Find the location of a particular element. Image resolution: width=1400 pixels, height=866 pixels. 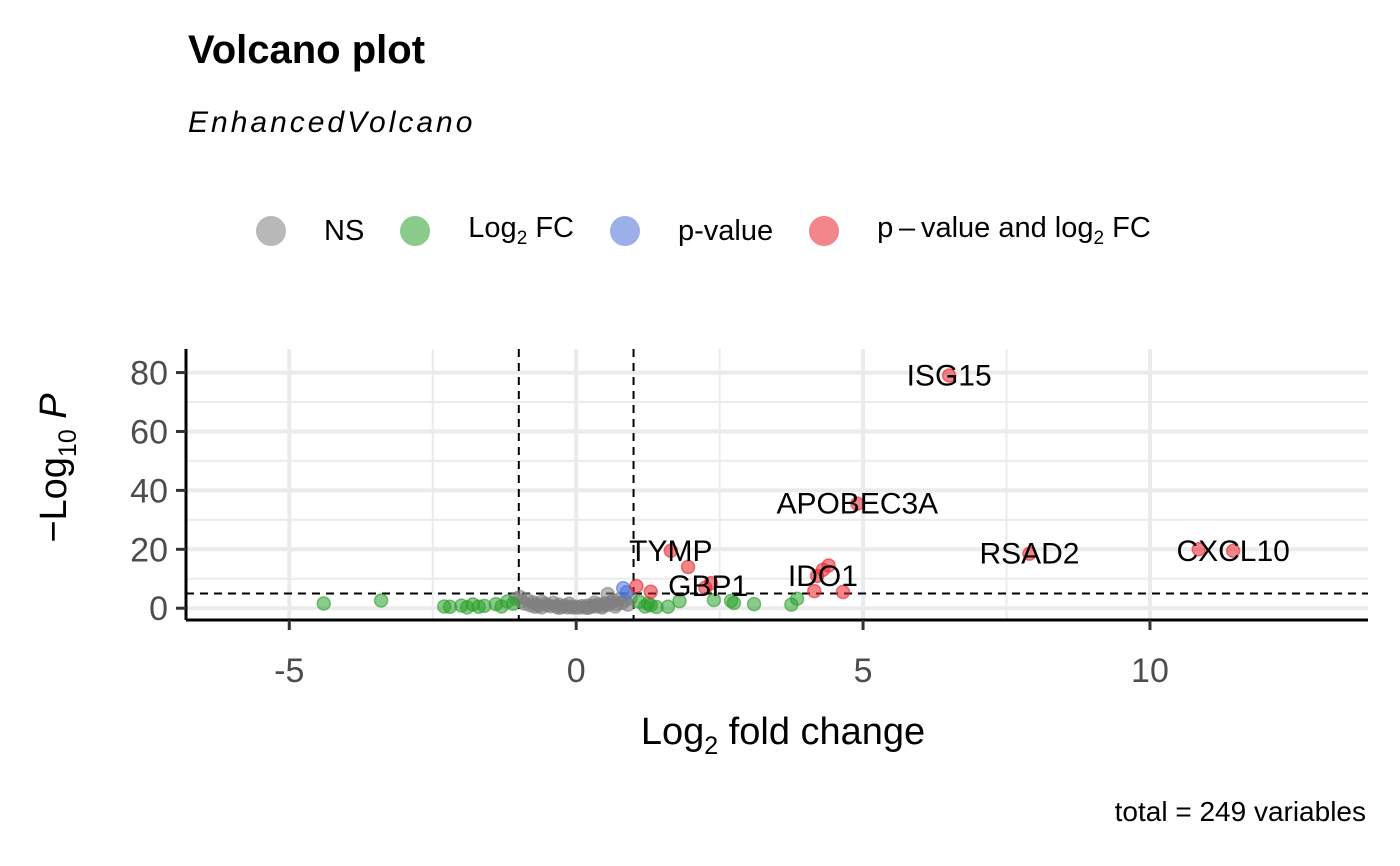

y-tick-label: 60 is located at coordinates (149, 432).